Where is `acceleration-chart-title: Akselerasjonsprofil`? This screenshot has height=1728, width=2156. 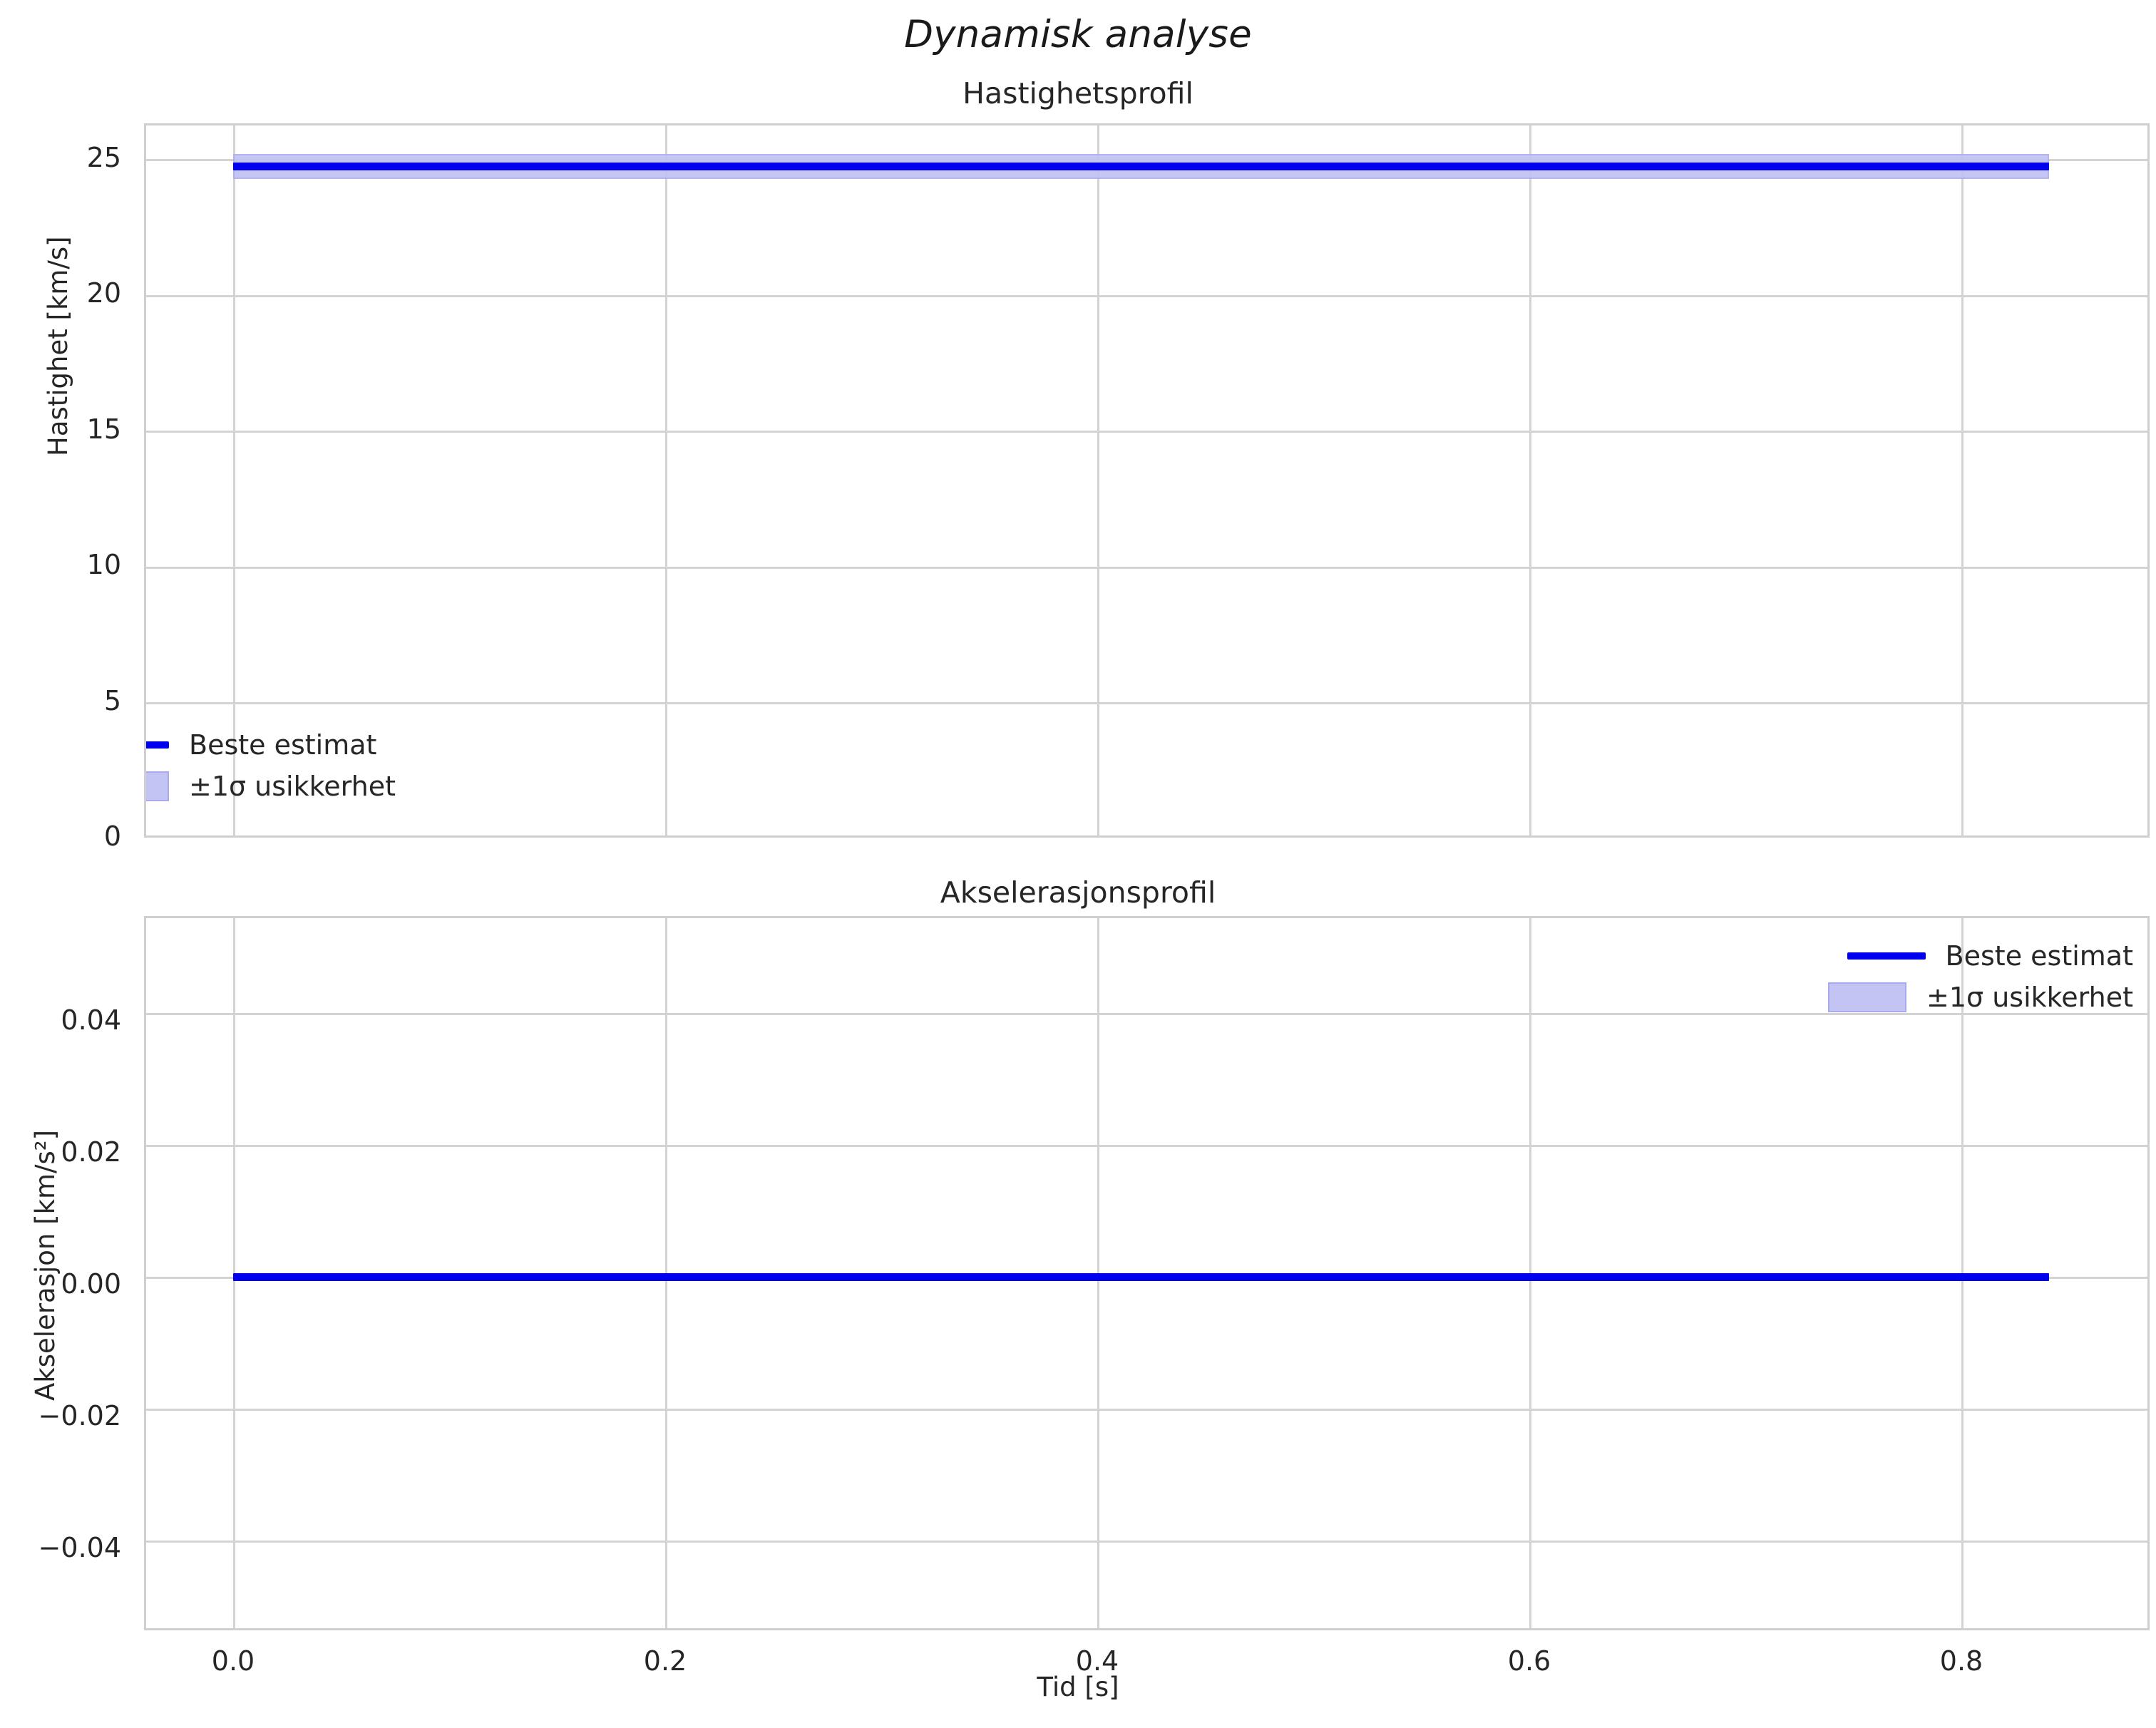 acceleration-chart-title: Akselerasjonsprofil is located at coordinates (1078, 892).